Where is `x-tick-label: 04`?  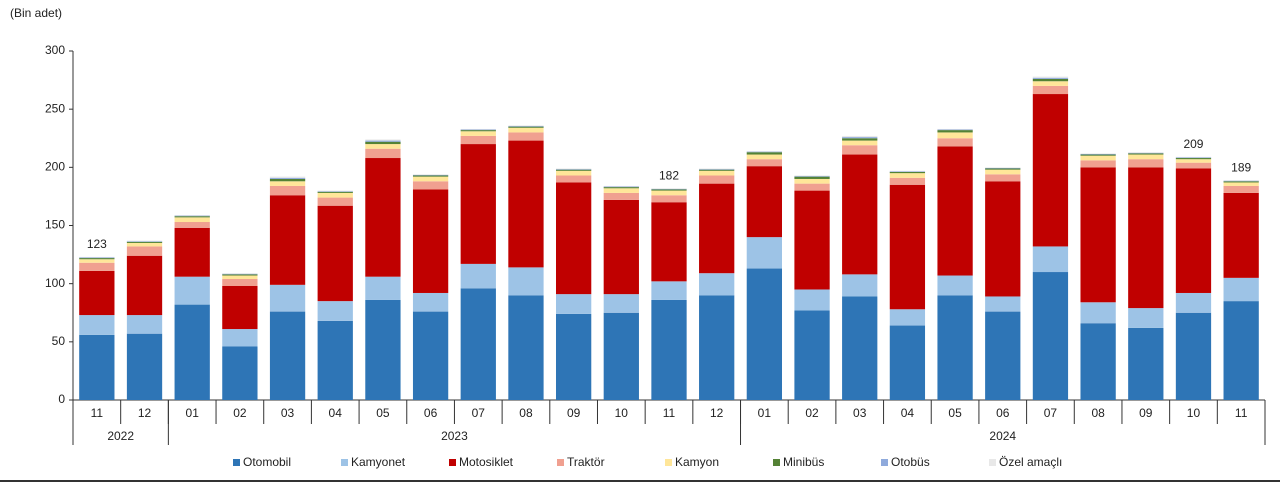
x-tick-label: 04 is located at coordinates (336, 413).